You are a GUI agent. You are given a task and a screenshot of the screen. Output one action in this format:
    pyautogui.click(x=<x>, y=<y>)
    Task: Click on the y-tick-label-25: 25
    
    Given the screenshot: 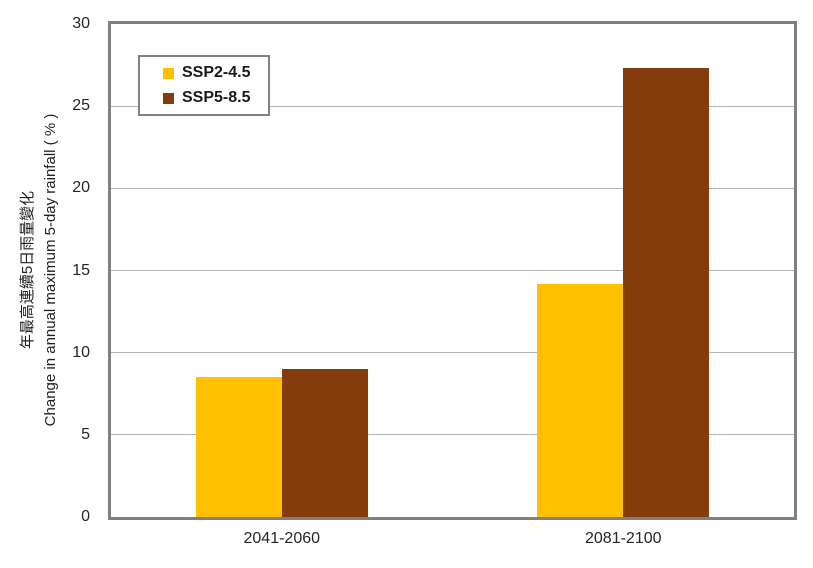 What is the action you would take?
    pyautogui.click(x=81, y=106)
    